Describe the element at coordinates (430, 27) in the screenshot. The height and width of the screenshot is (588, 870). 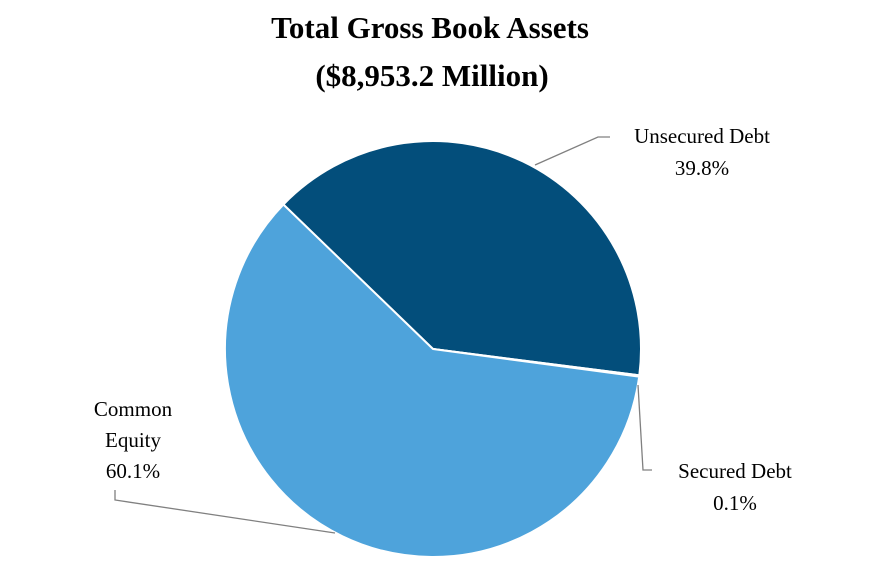
I see `chart-title: Total Gross Book Assets` at that location.